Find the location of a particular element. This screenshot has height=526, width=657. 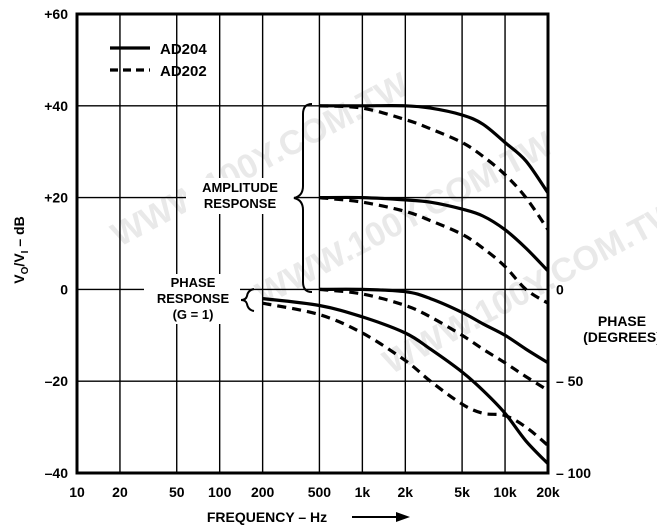

x-tick-label: 200 is located at coordinates (263, 492).